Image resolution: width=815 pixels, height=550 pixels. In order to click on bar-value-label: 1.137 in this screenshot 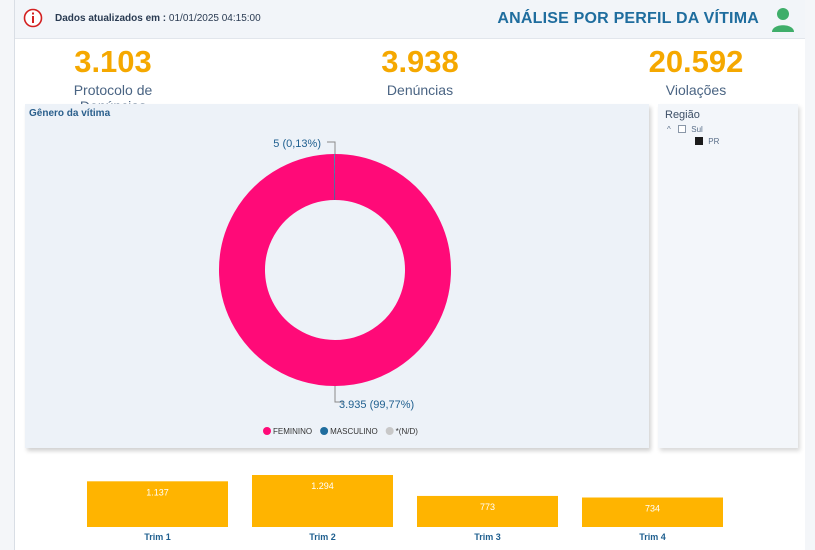, I will do `click(157, 492)`.